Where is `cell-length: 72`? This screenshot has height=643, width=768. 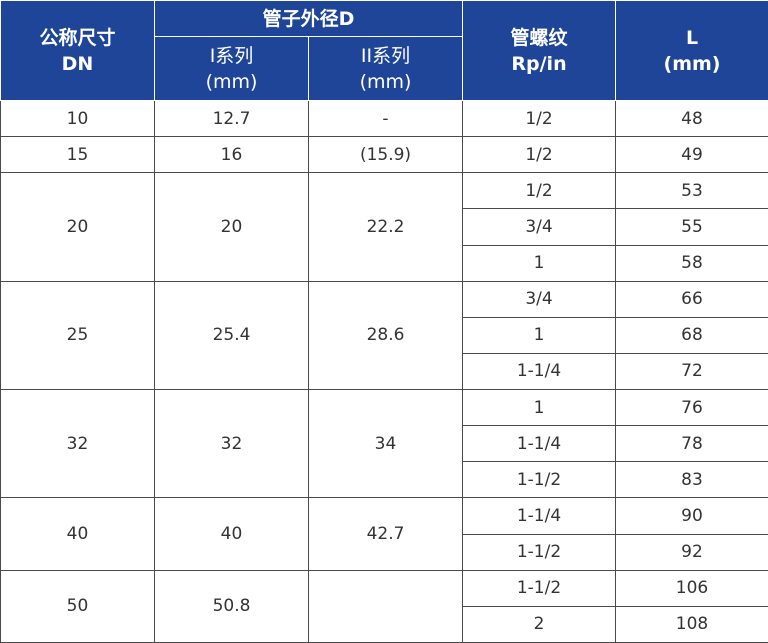 cell-length: 72 is located at coordinates (691, 371).